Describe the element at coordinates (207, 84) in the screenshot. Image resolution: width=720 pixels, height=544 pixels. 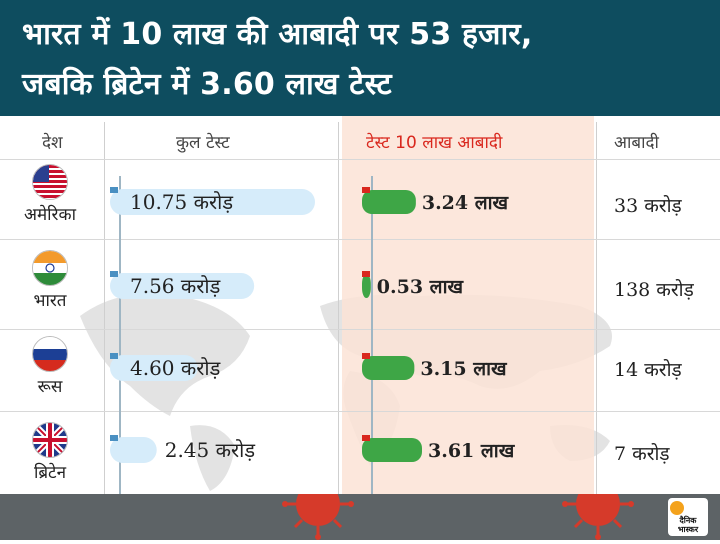
I see `title-line-2: जबकि ब्रिटेन में 3.60 लाख टेस्ट` at that location.